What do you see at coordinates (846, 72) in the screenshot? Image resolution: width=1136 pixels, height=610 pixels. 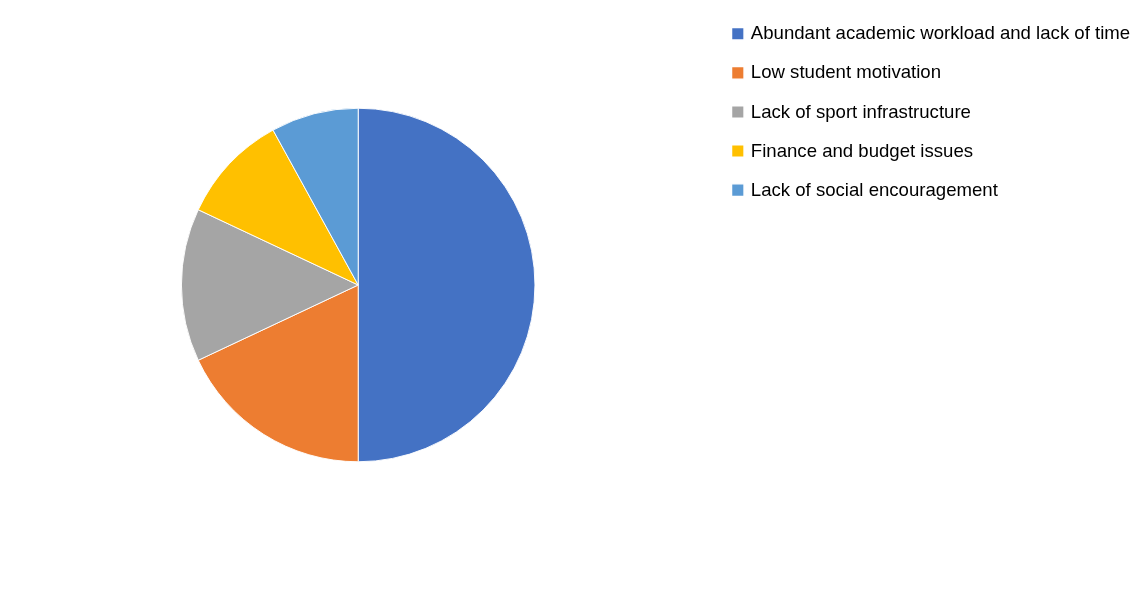 I see `legend-label: Low student motivation` at bounding box center [846, 72].